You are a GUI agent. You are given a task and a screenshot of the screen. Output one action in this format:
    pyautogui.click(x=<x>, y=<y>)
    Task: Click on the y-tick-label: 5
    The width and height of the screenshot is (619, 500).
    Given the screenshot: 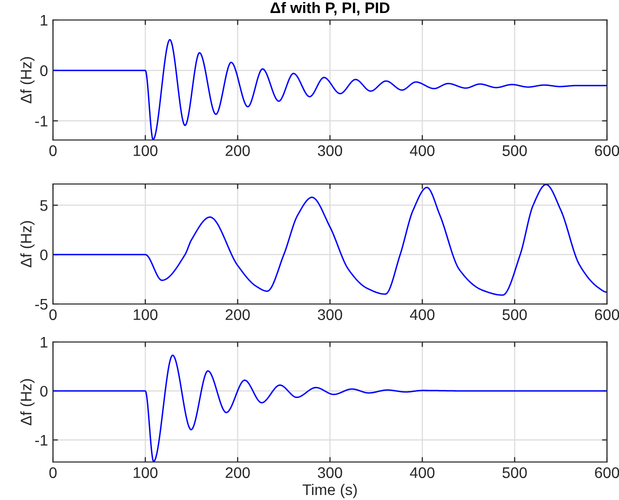 What is the action you would take?
    pyautogui.click(x=44, y=205)
    